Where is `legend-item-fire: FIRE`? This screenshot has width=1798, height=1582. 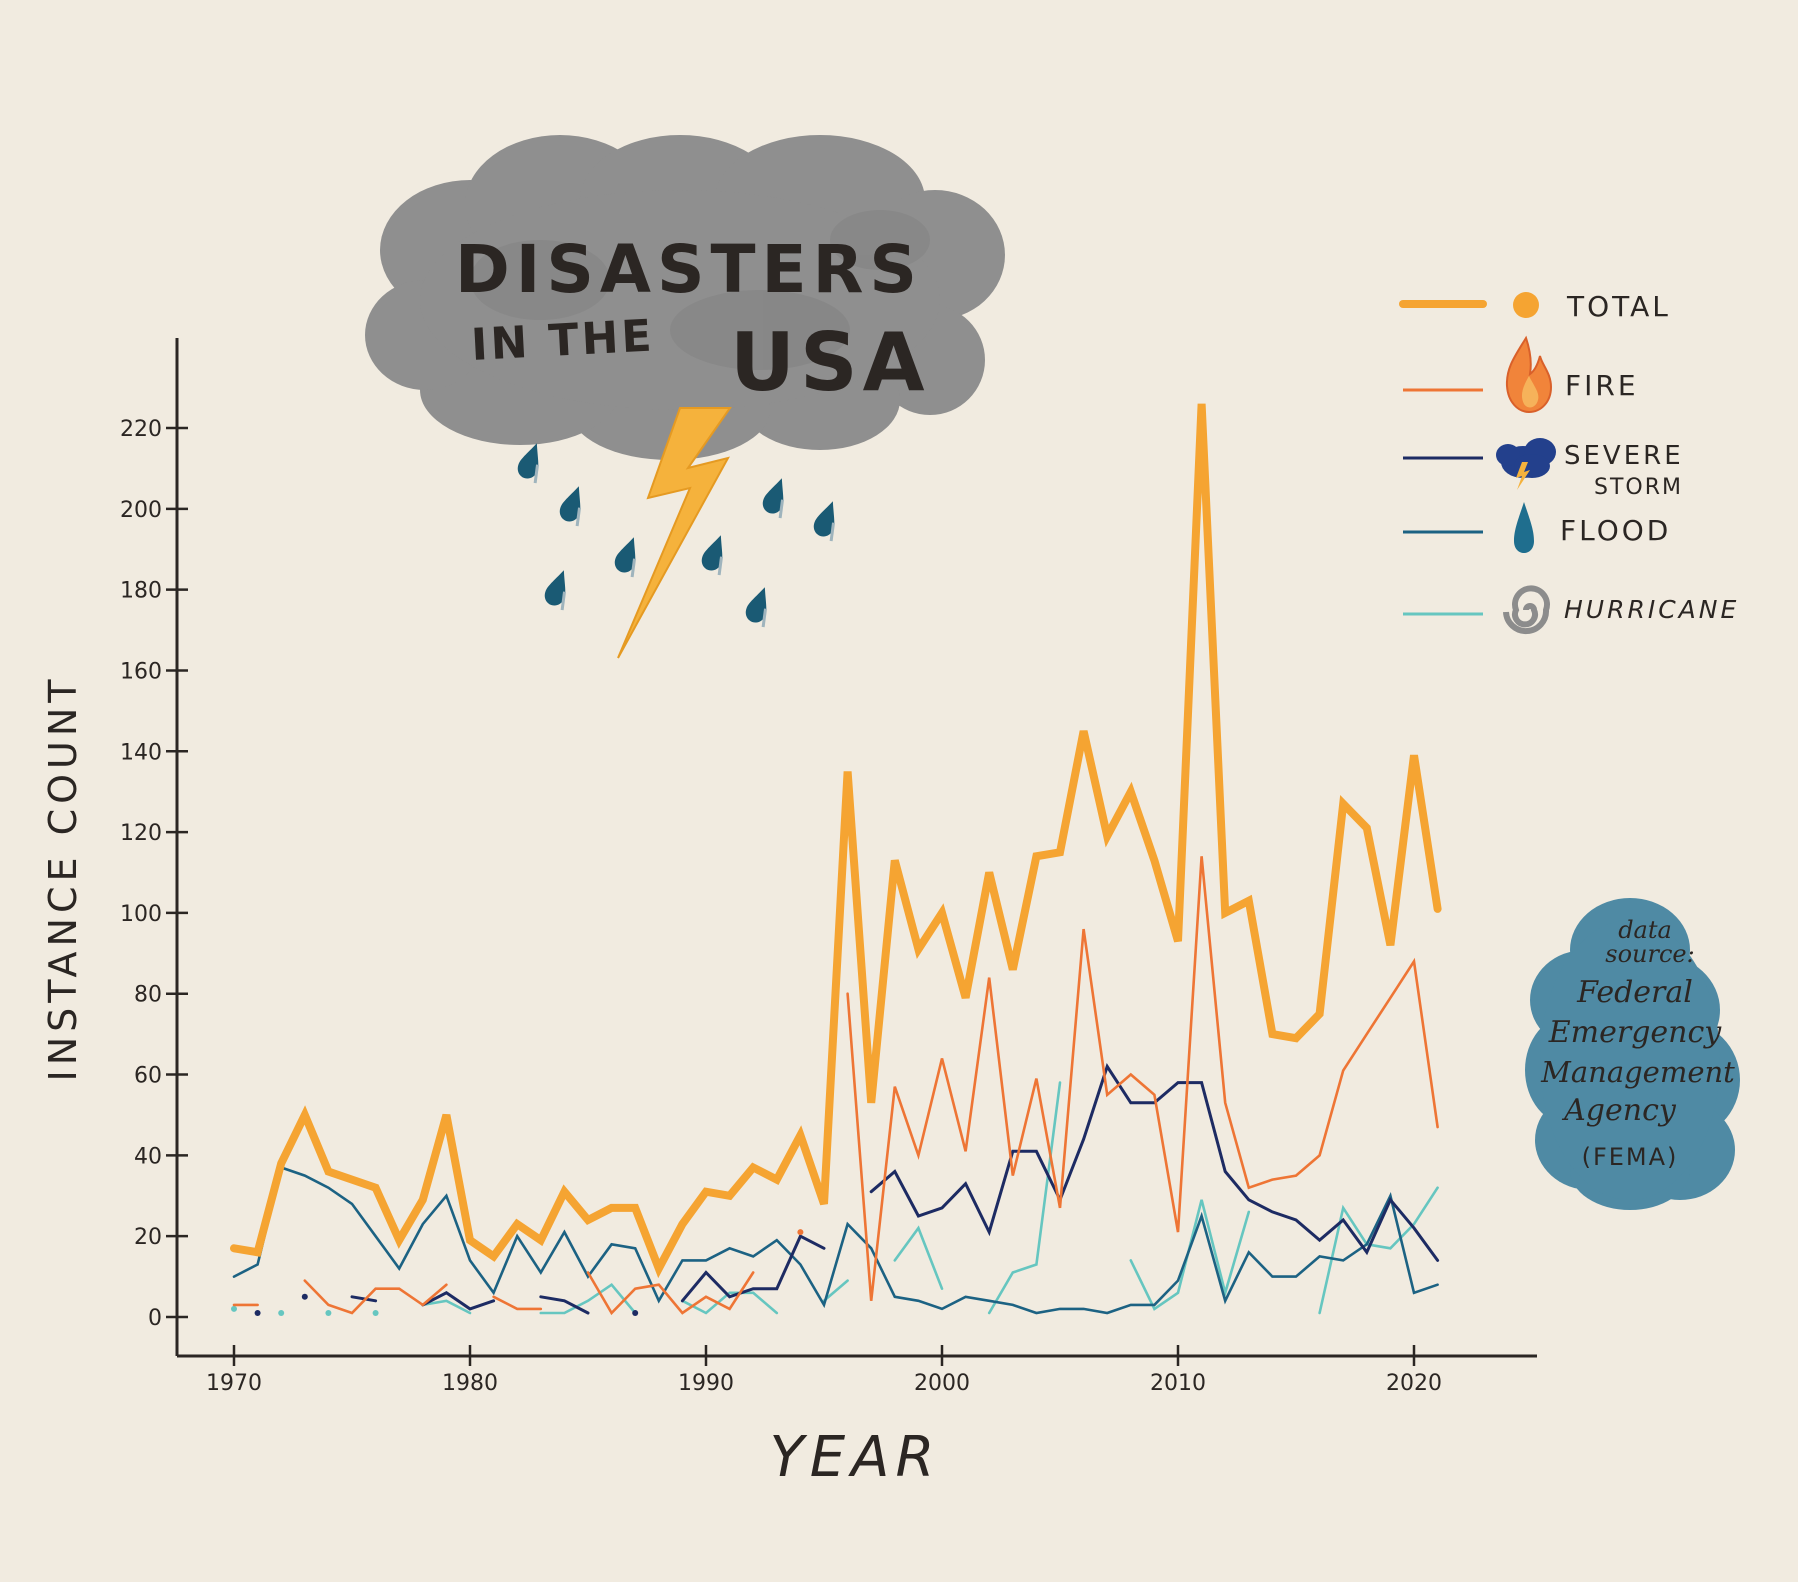
legend-item-fire: FIRE is located at coordinates (1521, 374).